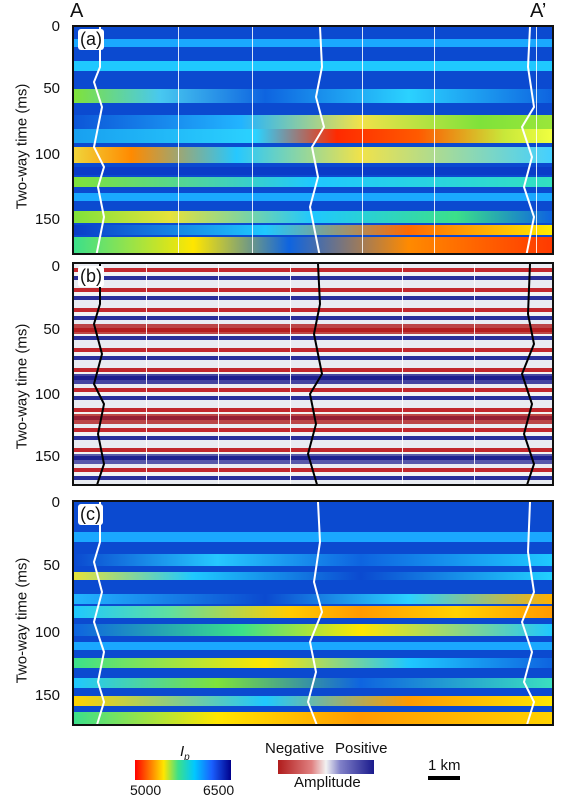 The height and width of the screenshot is (800, 585). I want to click on scale-label: 1 km, so click(444, 765).